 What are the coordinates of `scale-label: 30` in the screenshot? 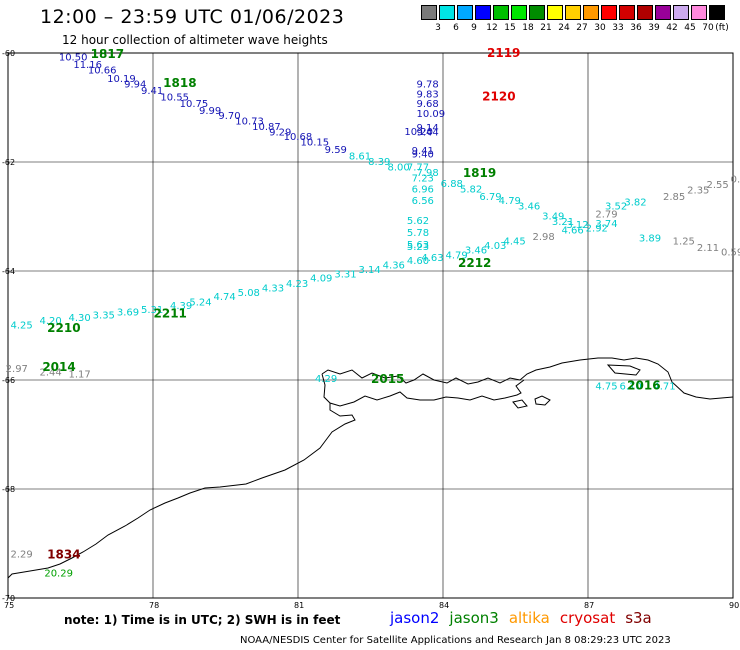 It's located at (600, 28).